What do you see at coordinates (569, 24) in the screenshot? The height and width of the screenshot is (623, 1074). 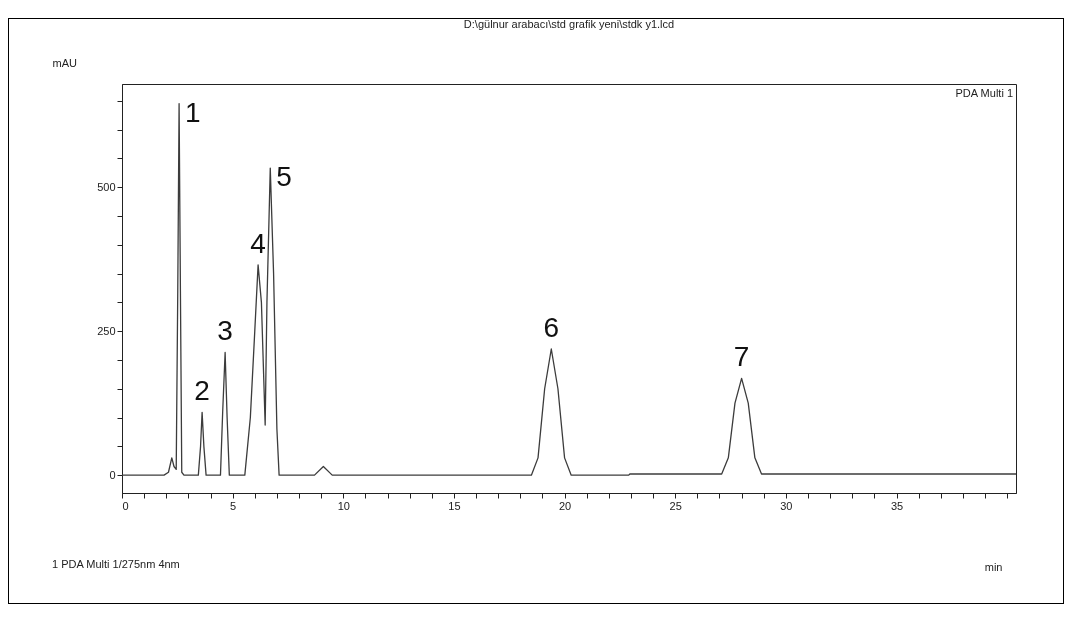 I see `chart-title: D:\gülnur arabacı\std grafik yeni\stdk y1.lcd` at bounding box center [569, 24].